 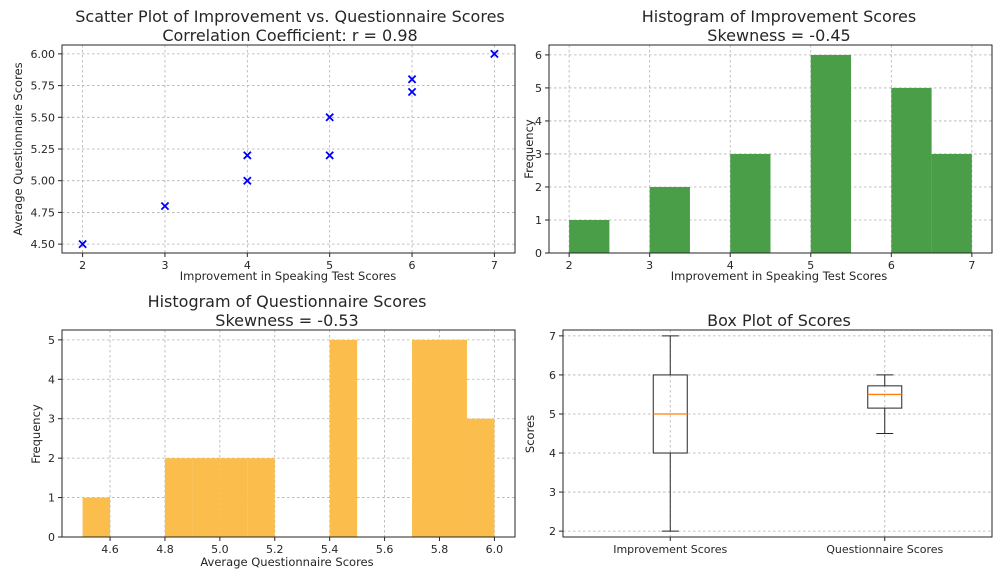 What do you see at coordinates (779, 276) in the screenshot?
I see `improvement-hist-xlabel: Improvement in Speaking Test Scores` at bounding box center [779, 276].